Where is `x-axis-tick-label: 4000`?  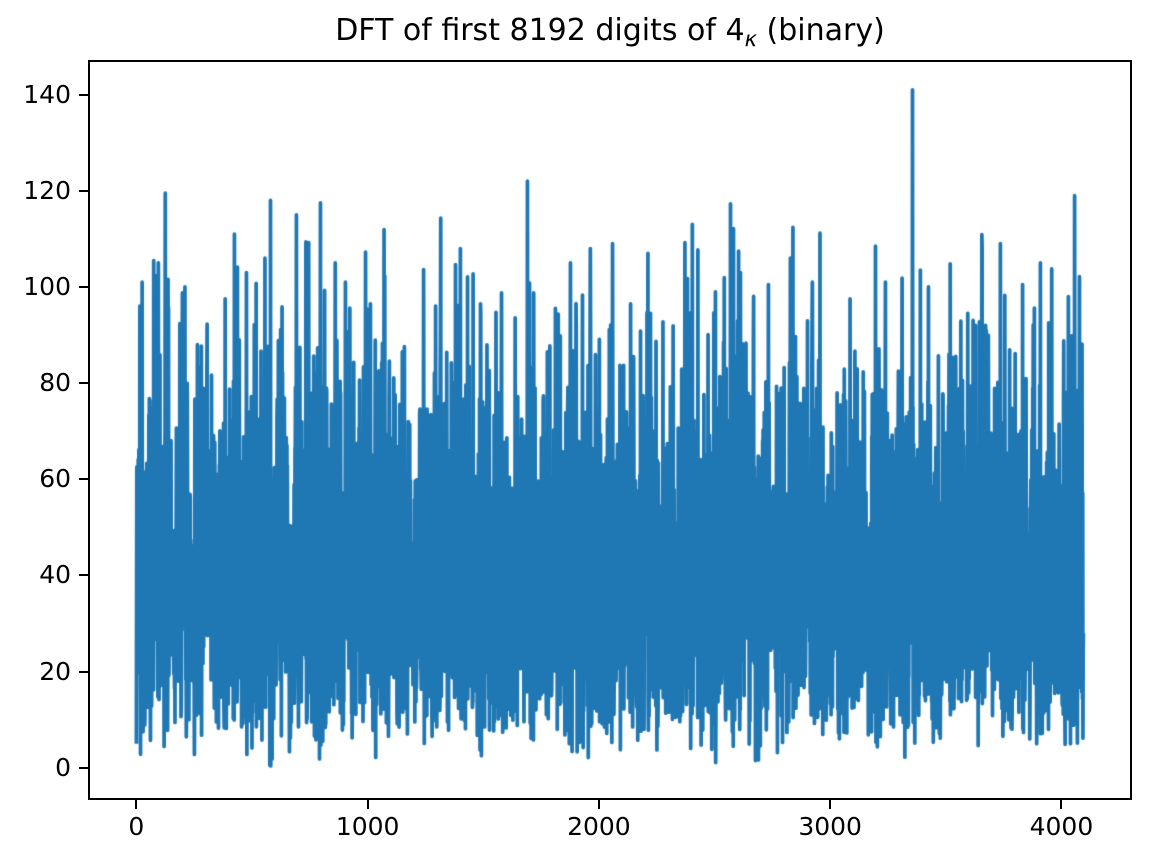 x-axis-tick-label: 4000 is located at coordinates (1061, 826).